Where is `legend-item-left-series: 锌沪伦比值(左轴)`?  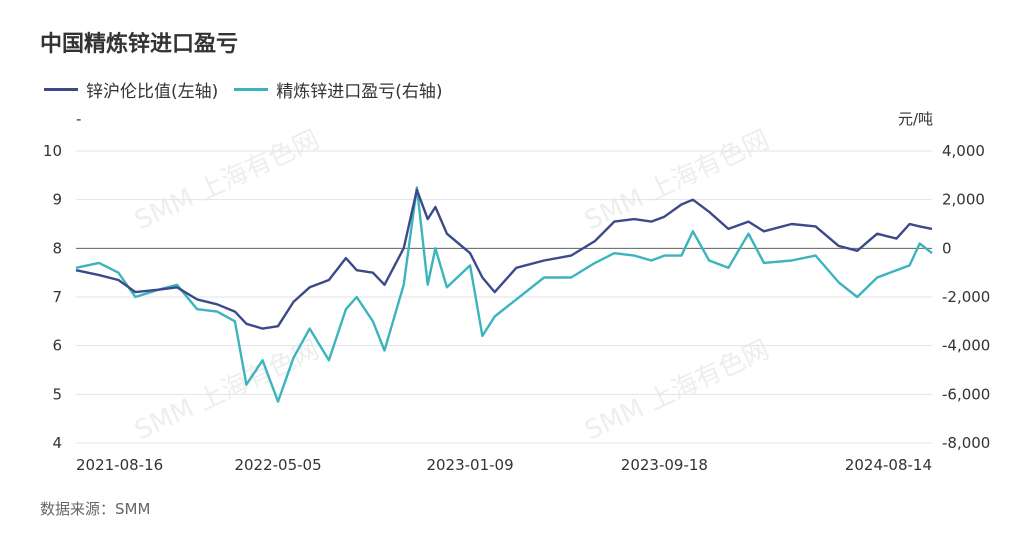 legend-item-left-series: 锌沪伦比值(左轴) is located at coordinates (131, 89).